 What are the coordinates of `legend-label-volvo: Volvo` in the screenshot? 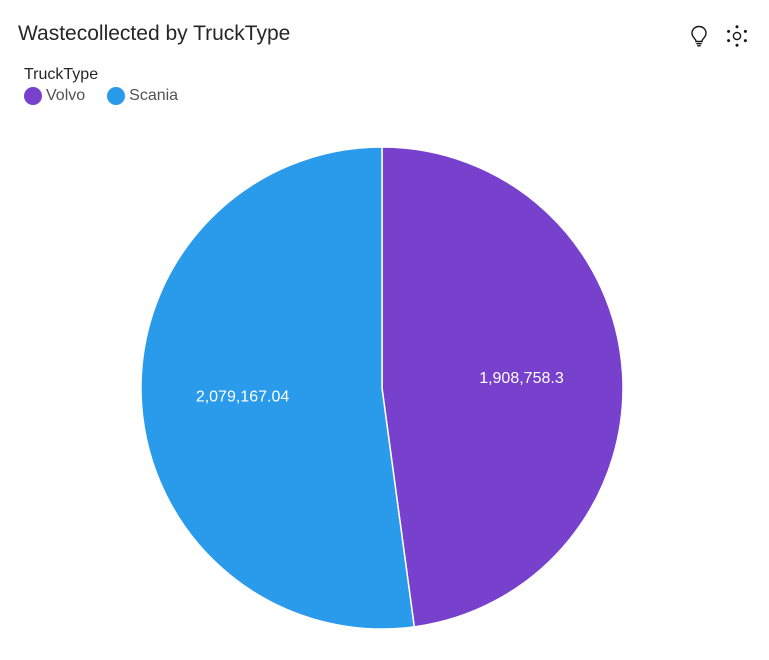 It's located at (66, 95).